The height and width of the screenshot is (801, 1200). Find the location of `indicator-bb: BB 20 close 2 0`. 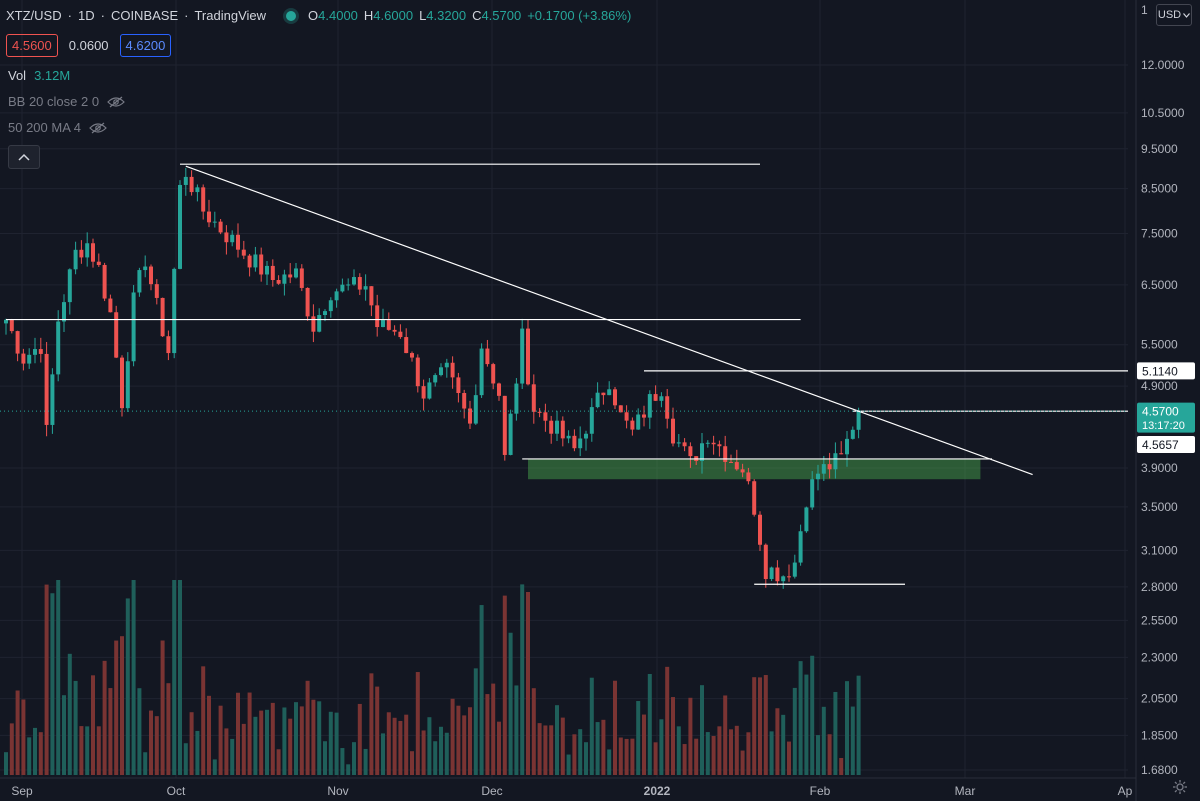

indicator-bb: BB 20 close 2 0 is located at coordinates (66, 101).